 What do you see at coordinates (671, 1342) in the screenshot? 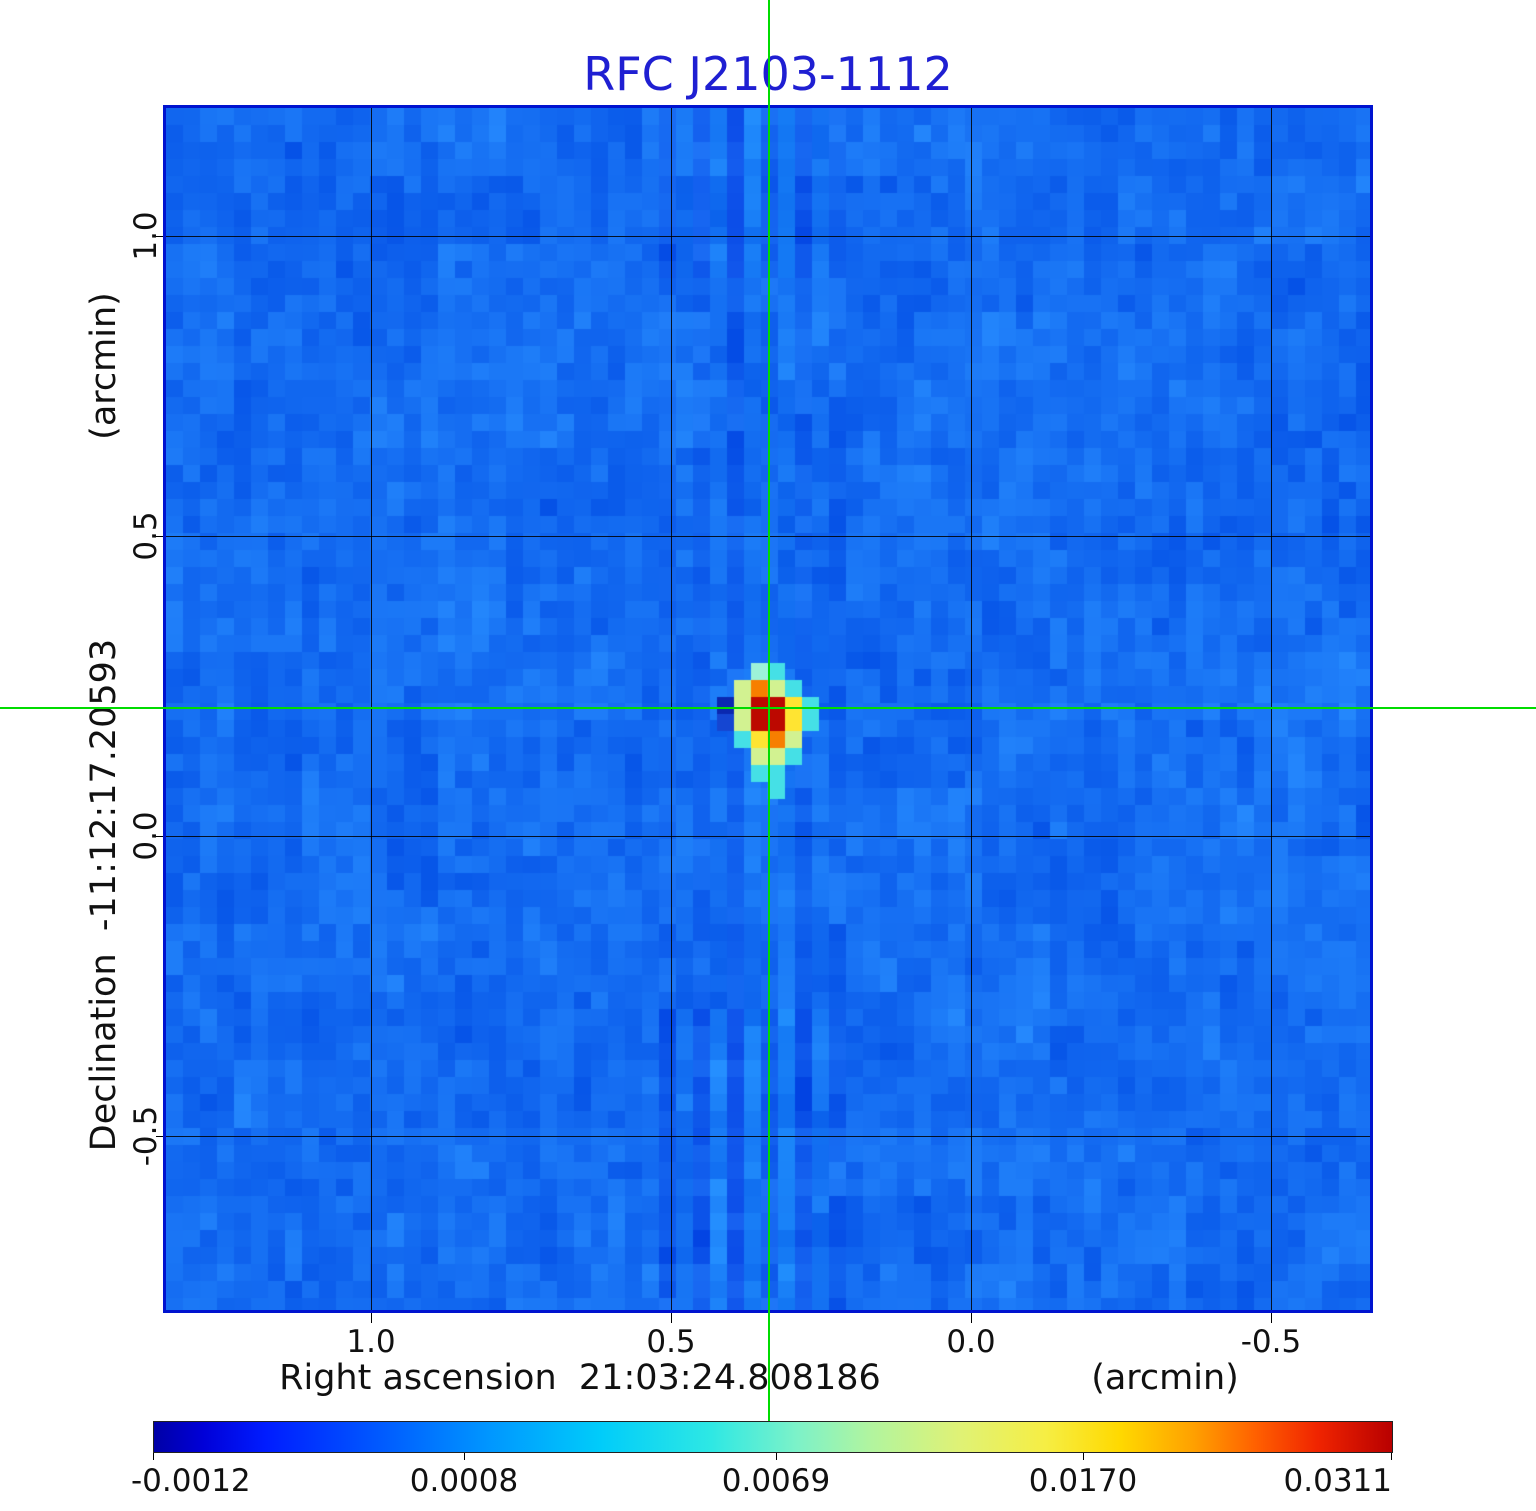
I see `x-tick-label: 0.5` at bounding box center [671, 1342].